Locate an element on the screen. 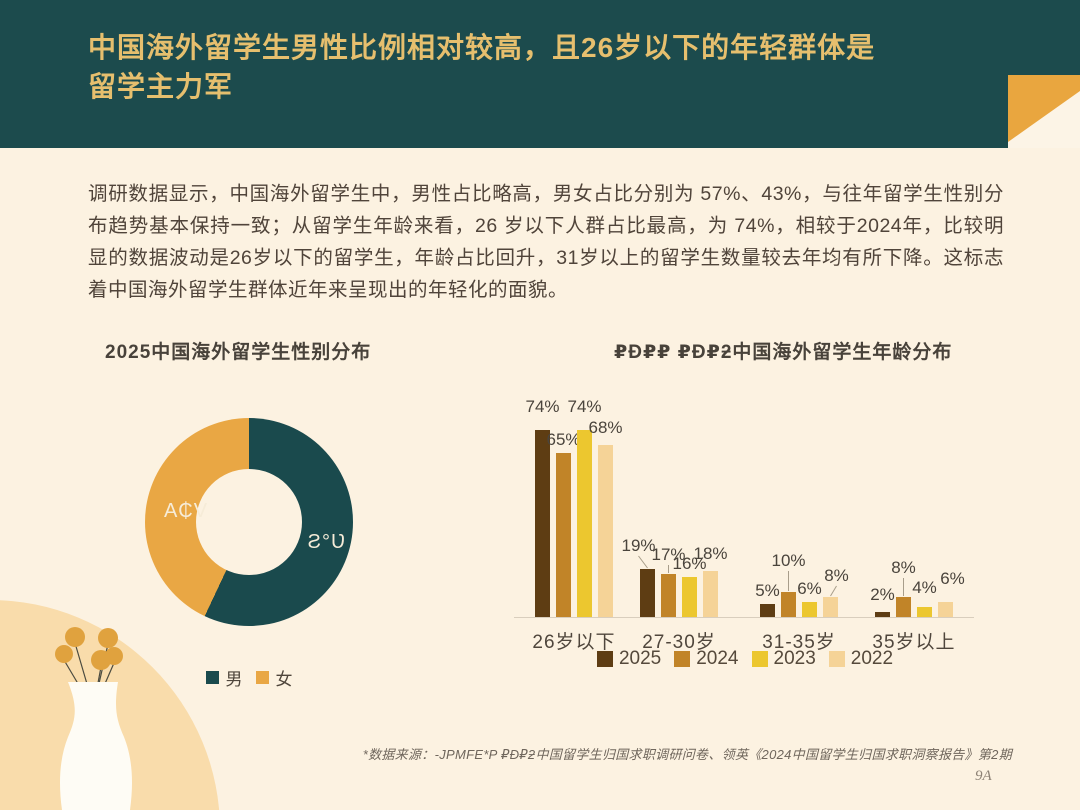 The width and height of the screenshot is (1080, 810). legend-item: 男 is located at coordinates (224, 677).